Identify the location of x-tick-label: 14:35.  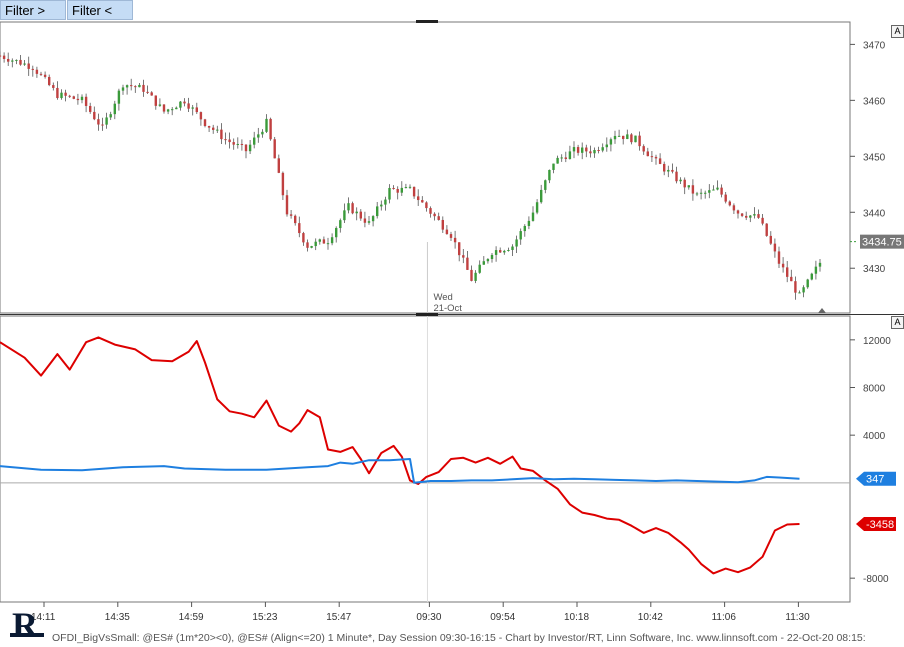
(117, 617).